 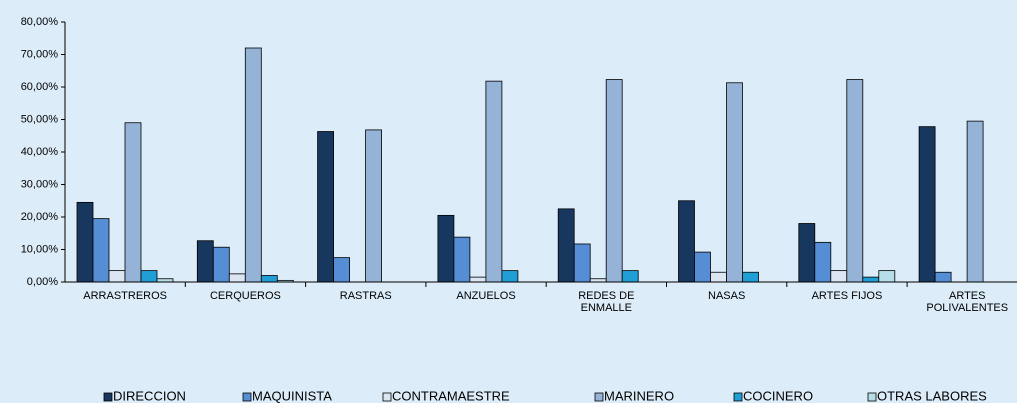 What do you see at coordinates (606, 302) in the screenshot?
I see `x-tick-label: REDES DE ENMALLE` at bounding box center [606, 302].